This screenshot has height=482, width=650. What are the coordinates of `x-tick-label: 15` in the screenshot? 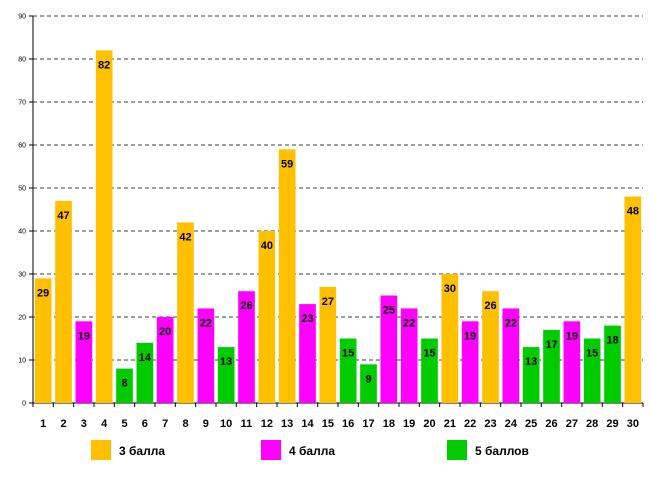 It's located at (328, 424).